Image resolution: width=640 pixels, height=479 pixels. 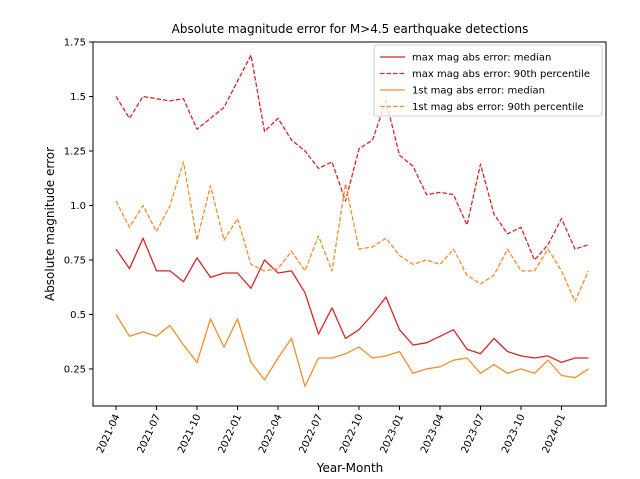 What do you see at coordinates (78, 97) in the screenshot?
I see `y-tick-label: 1.5` at bounding box center [78, 97].